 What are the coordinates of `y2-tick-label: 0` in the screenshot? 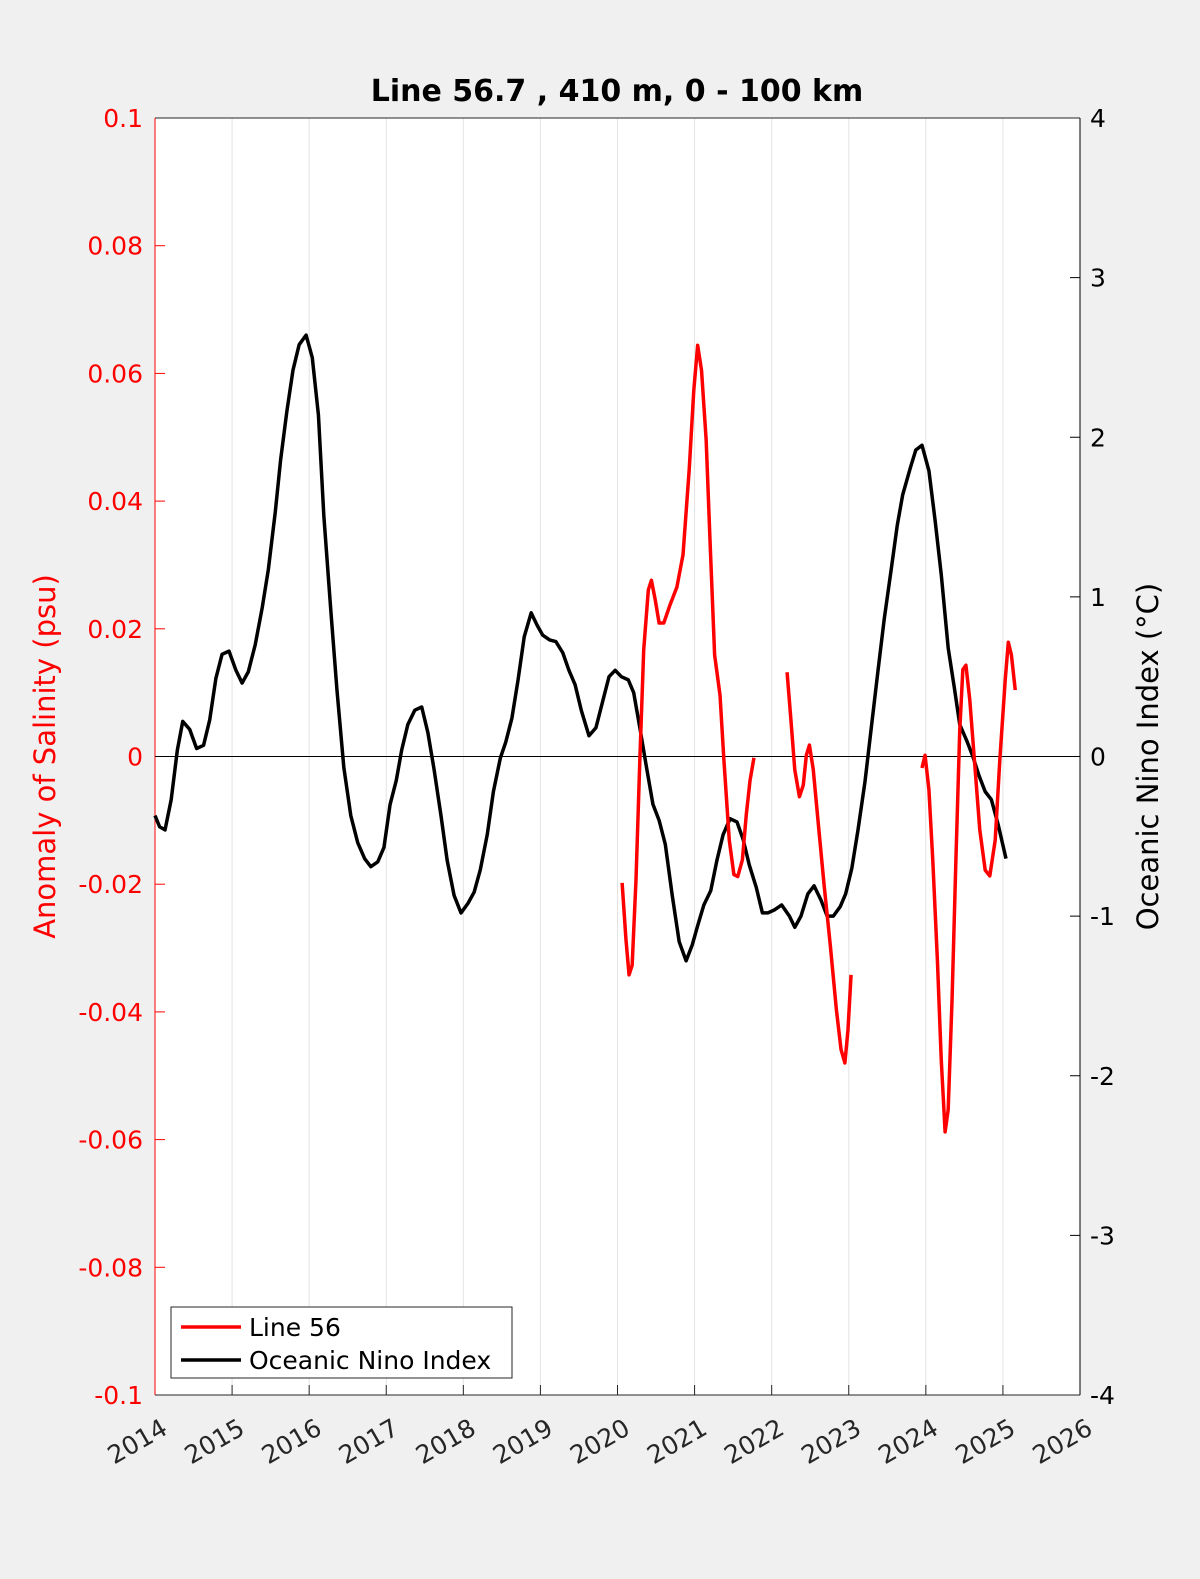 It's located at (1098, 757).